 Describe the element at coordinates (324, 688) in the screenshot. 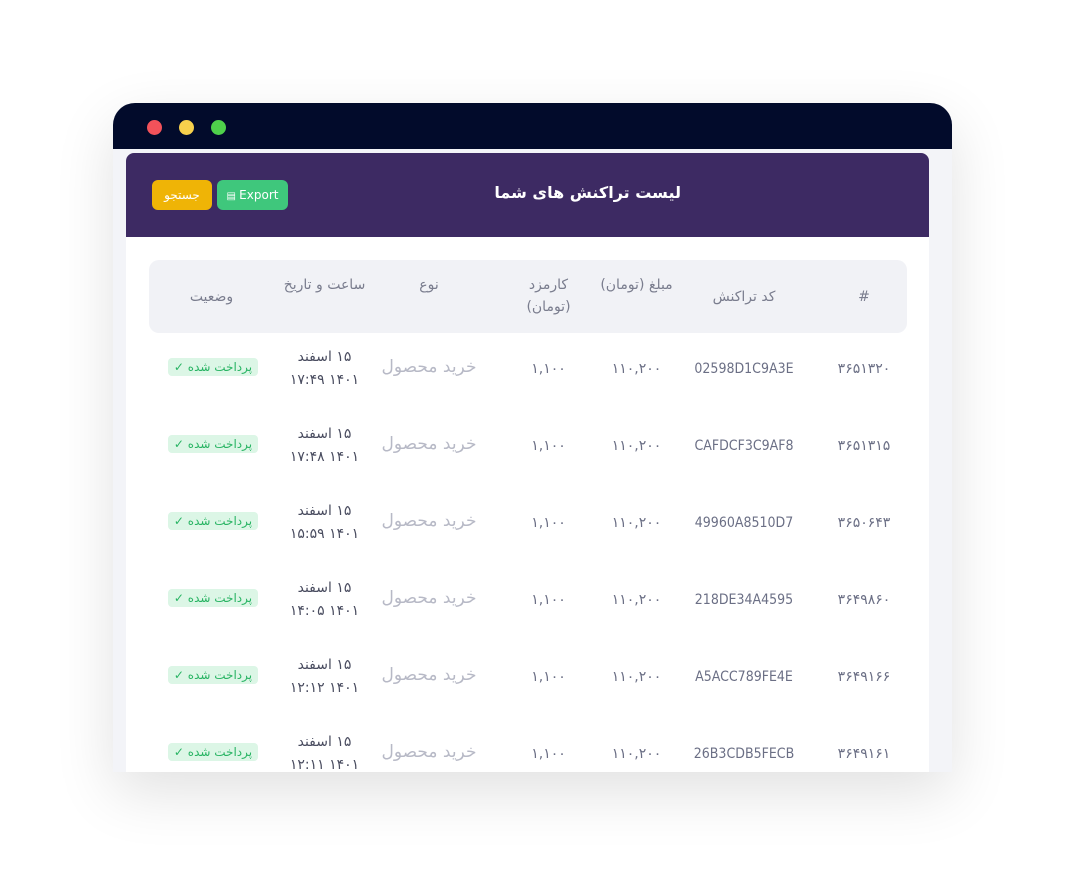

I see `cell-time: ۱۴۰۱ ۱۲:۱۲` at that location.